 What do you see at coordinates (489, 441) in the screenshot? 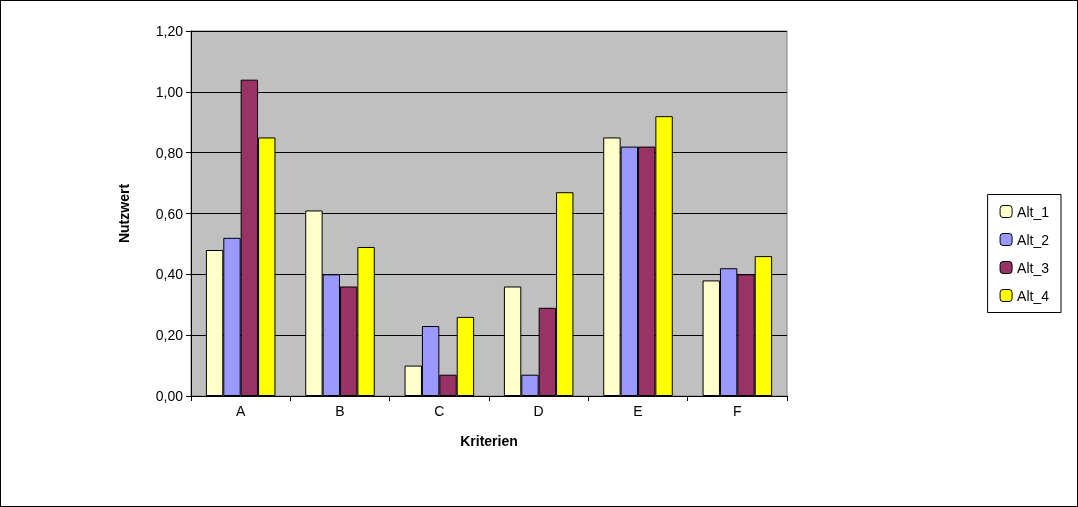
I see `x-axis-title: Kriterien` at bounding box center [489, 441].